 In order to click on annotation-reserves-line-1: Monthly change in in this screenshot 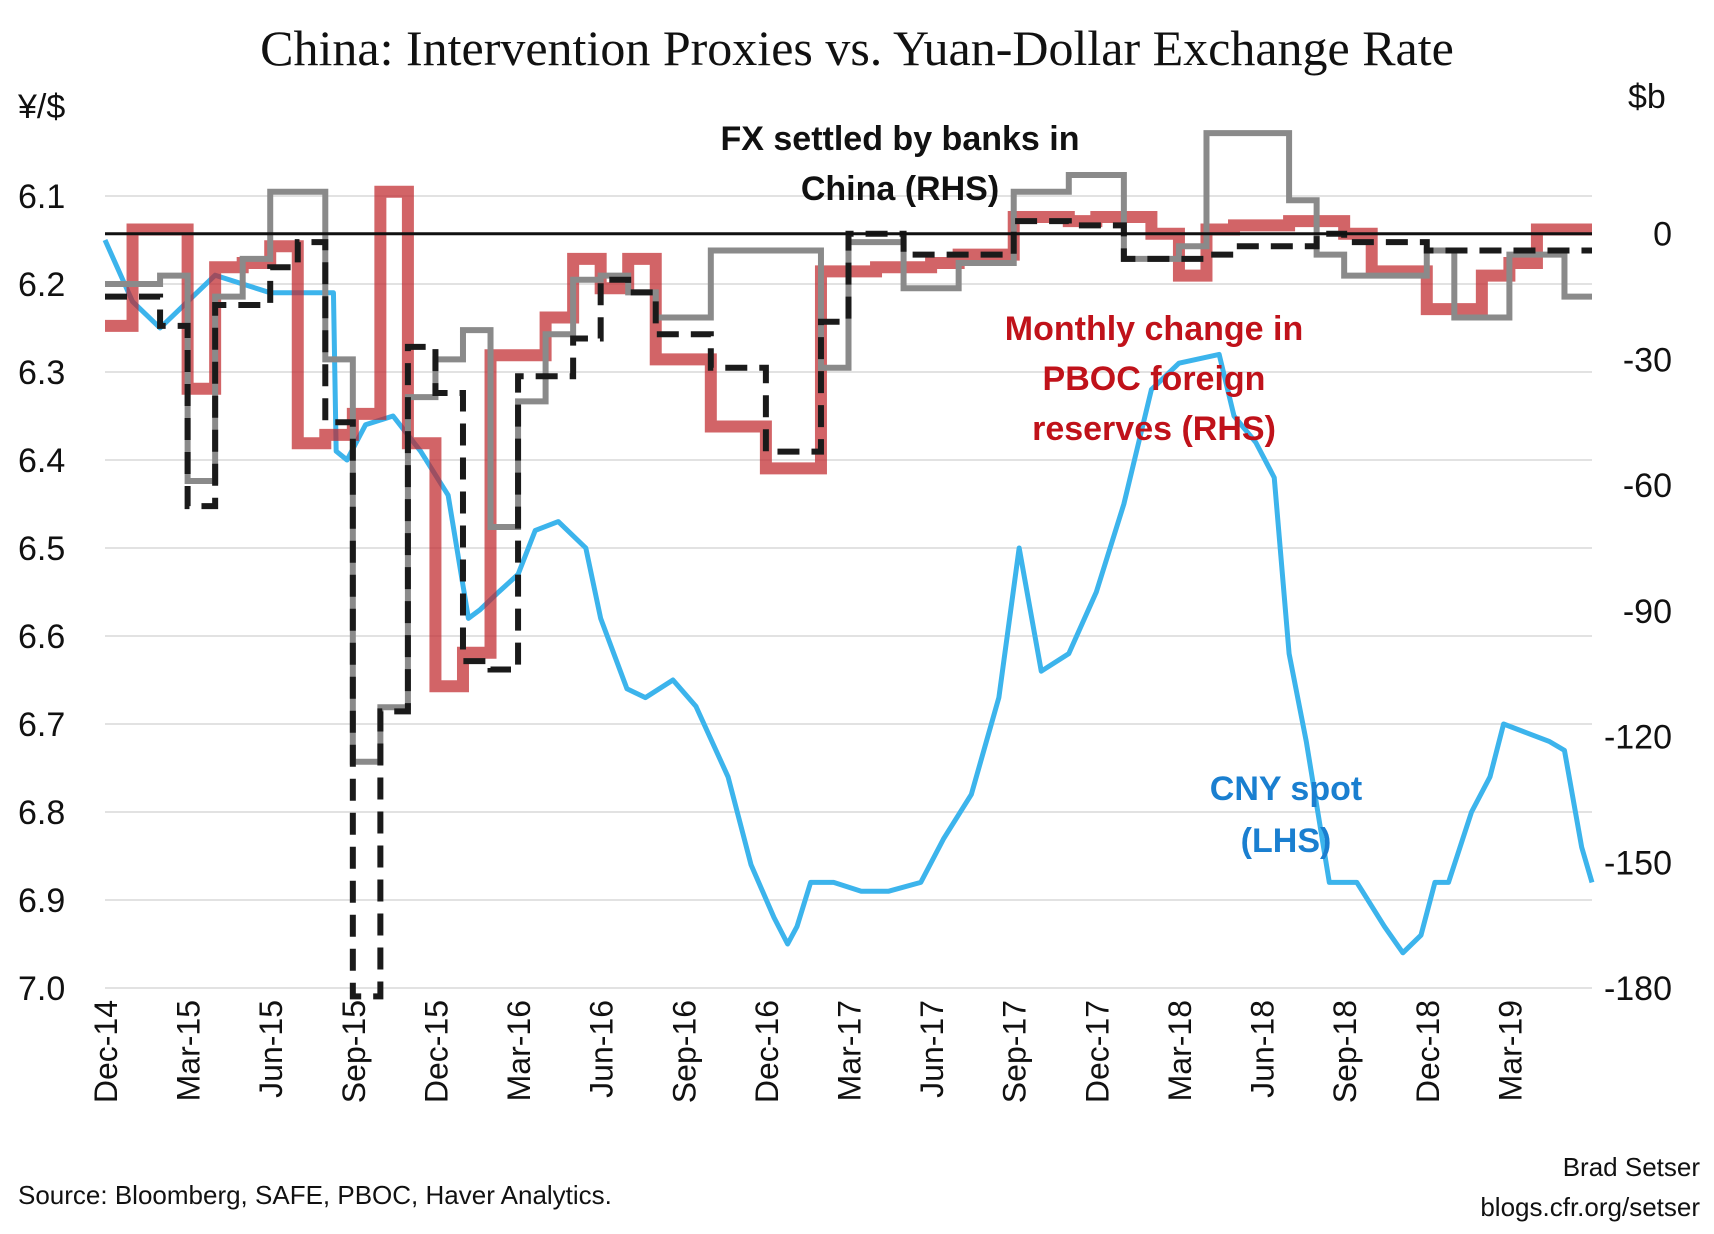, I will do `click(1154, 329)`.